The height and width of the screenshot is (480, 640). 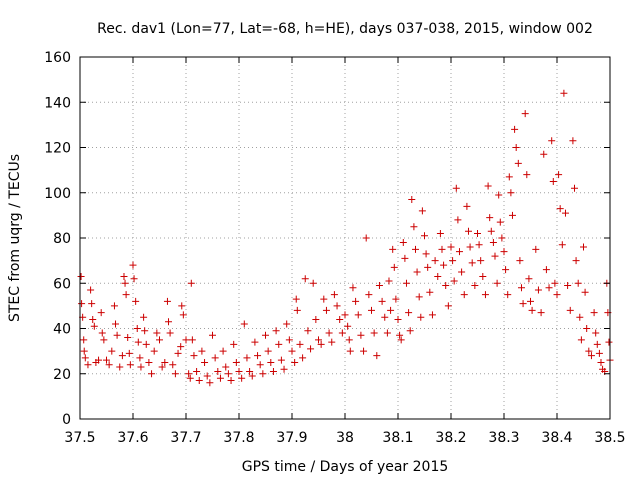 I want to click on x-tick-label: 38.3, so click(x=503, y=438).